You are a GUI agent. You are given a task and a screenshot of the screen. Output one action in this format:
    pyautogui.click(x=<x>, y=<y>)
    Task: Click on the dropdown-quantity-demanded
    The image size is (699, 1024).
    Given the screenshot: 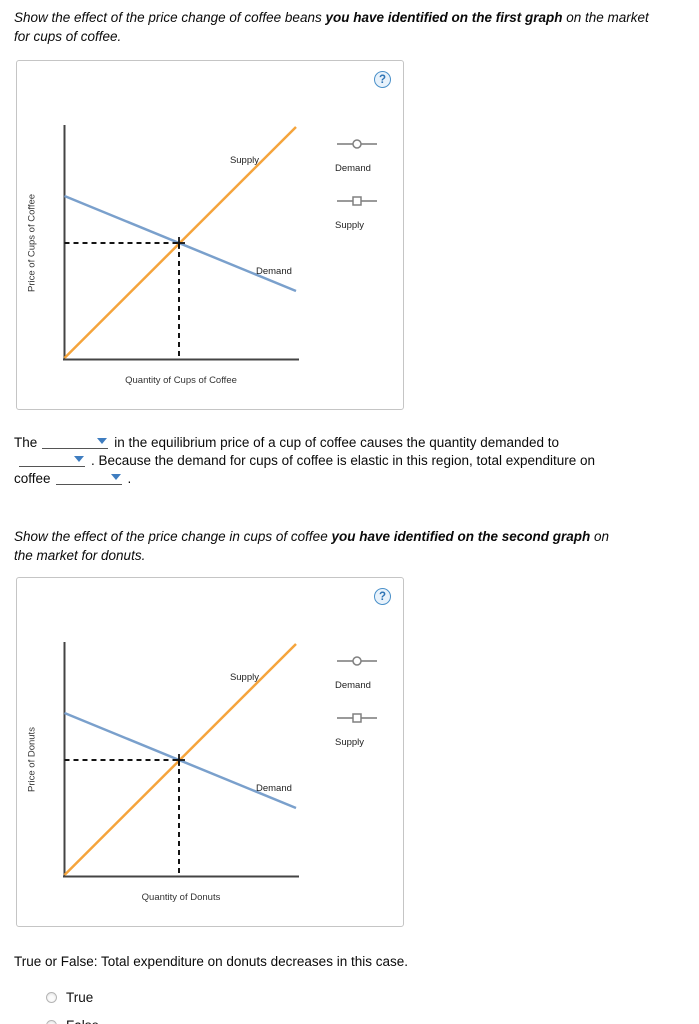 What is the action you would take?
    pyautogui.click(x=52, y=460)
    